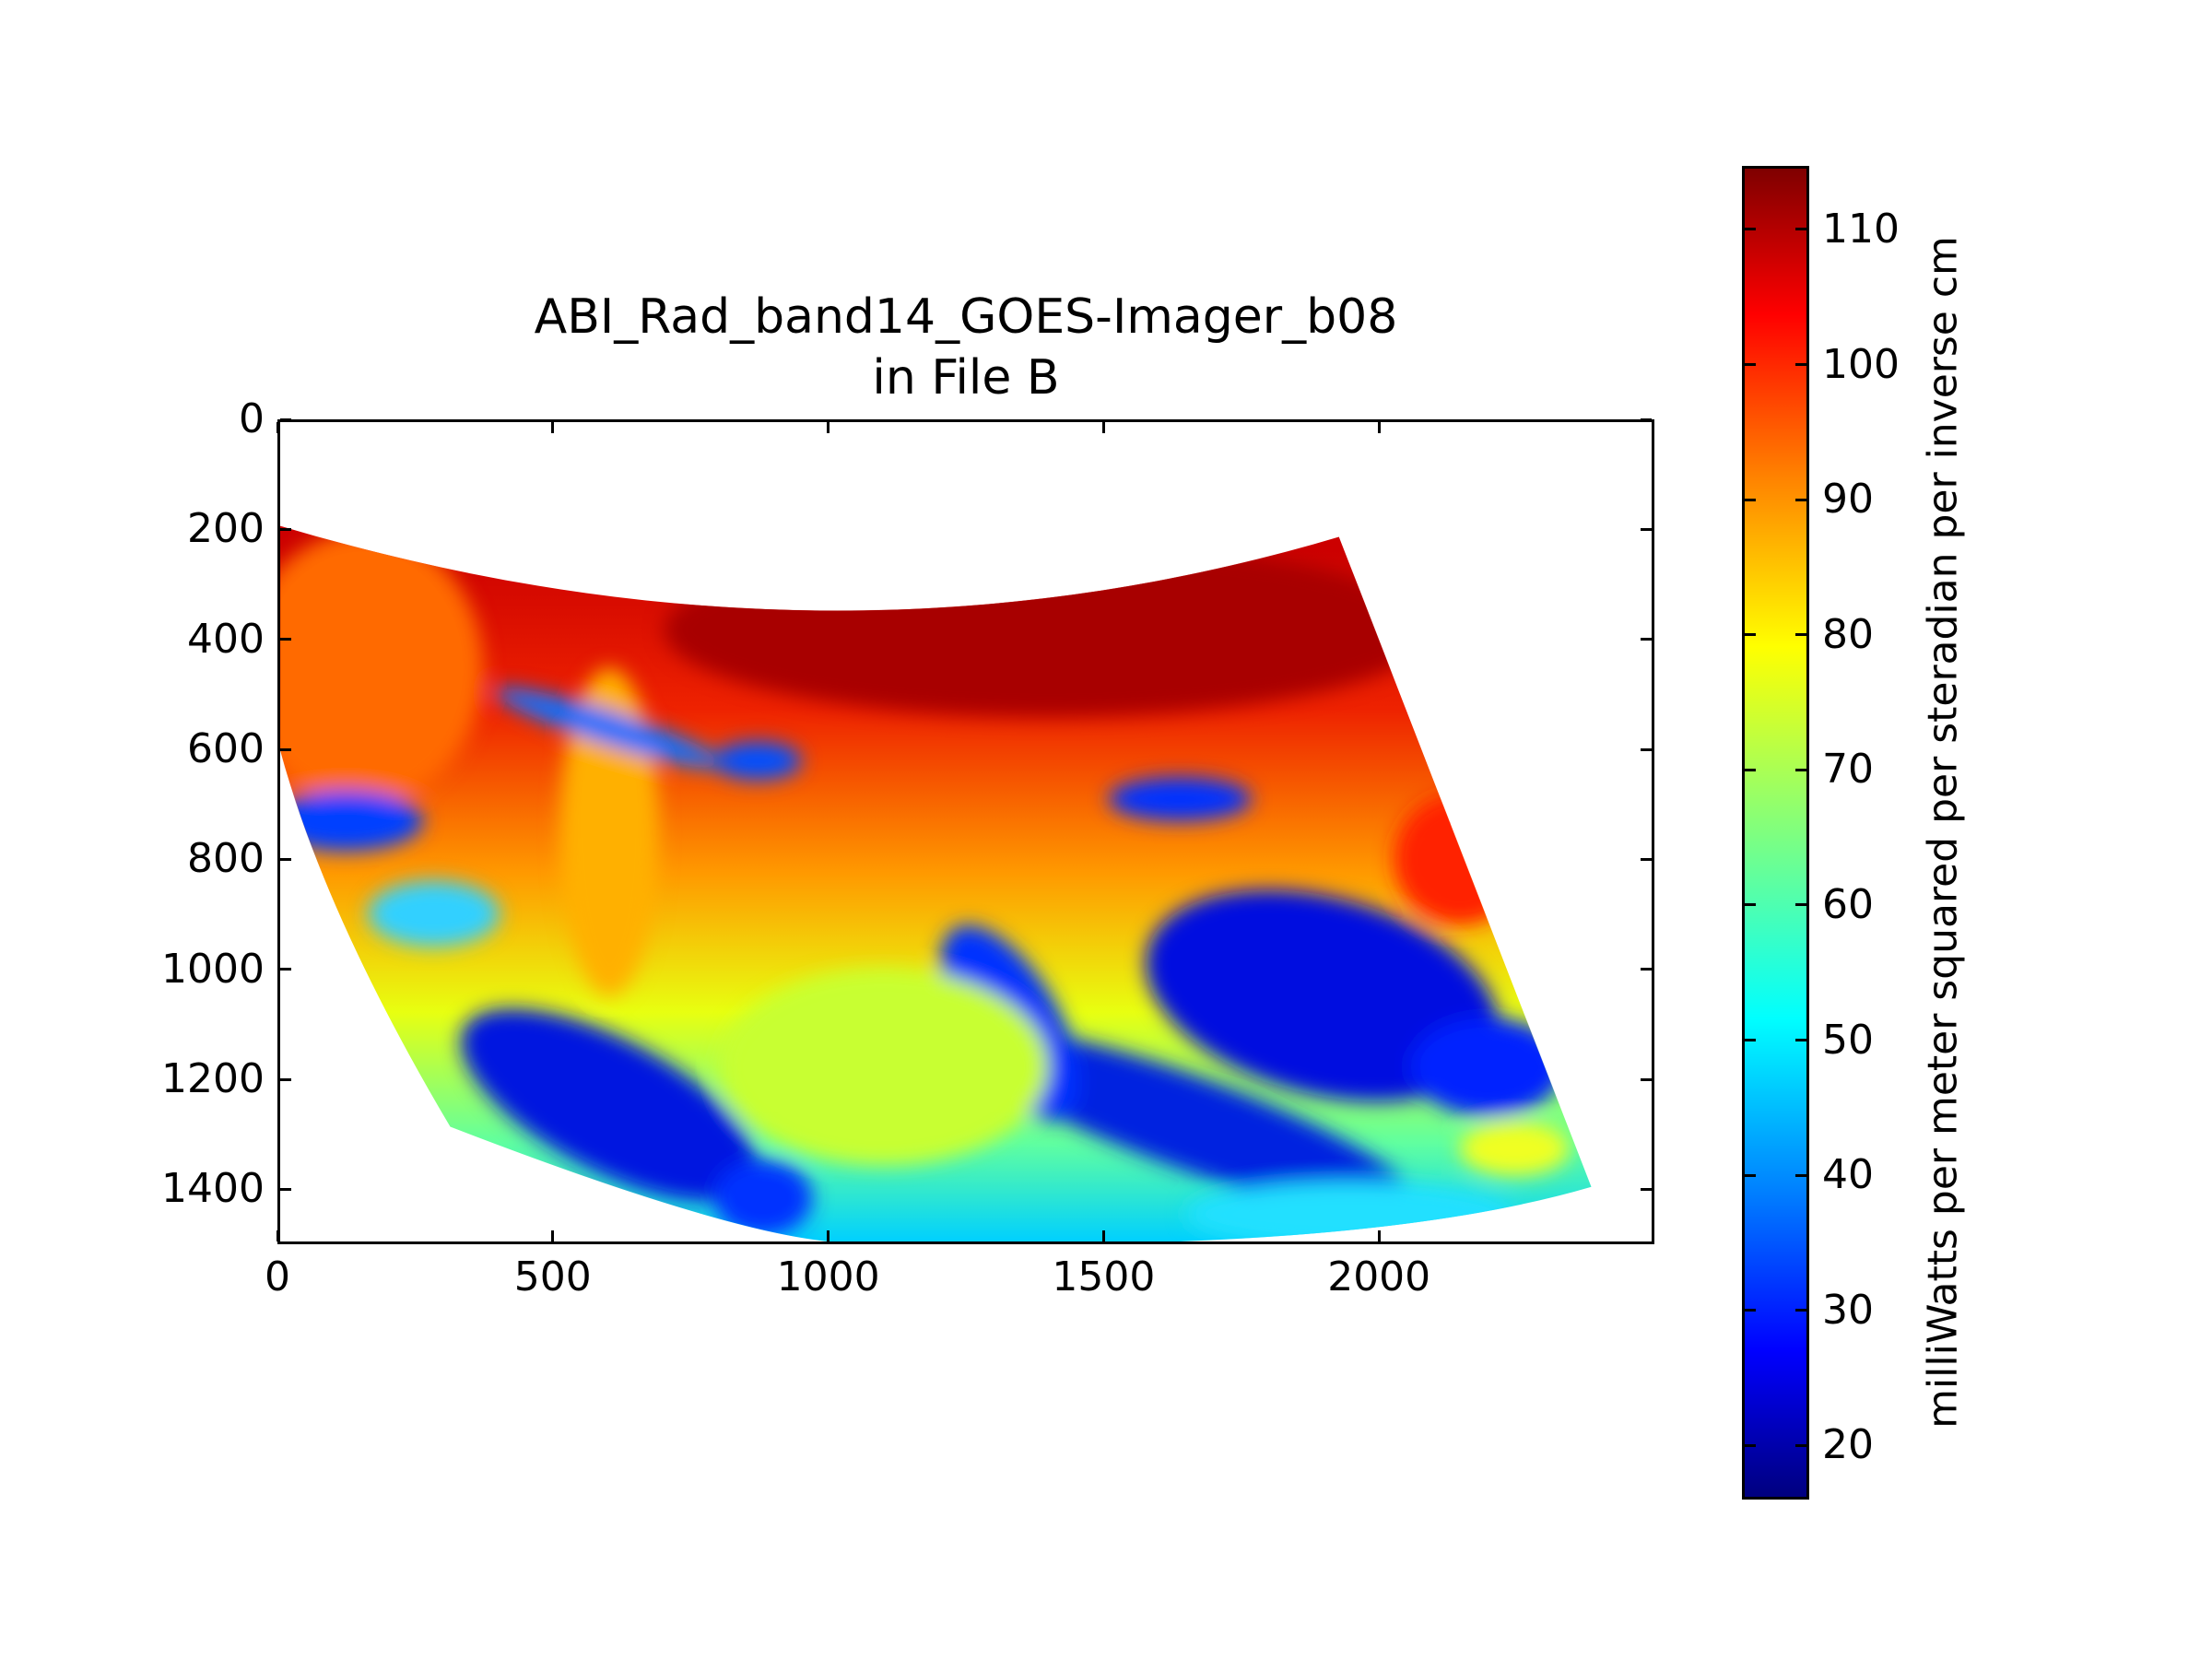  What do you see at coordinates (213, 1189) in the screenshot?
I see `y-tick-label: 1400` at bounding box center [213, 1189].